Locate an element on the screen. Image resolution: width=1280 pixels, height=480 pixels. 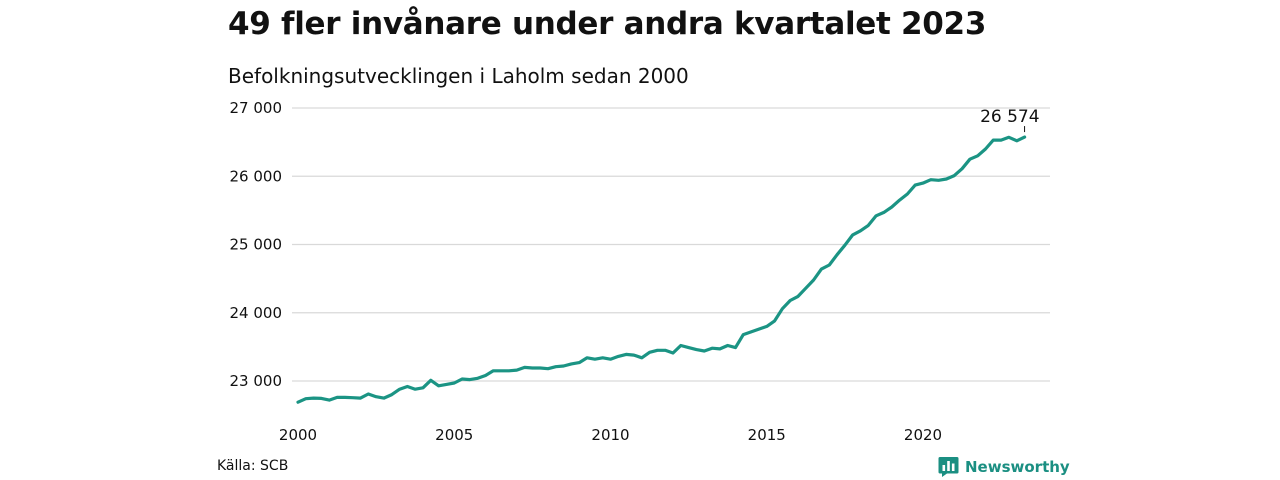
source-note: Källa: SCB is located at coordinates (253, 466).